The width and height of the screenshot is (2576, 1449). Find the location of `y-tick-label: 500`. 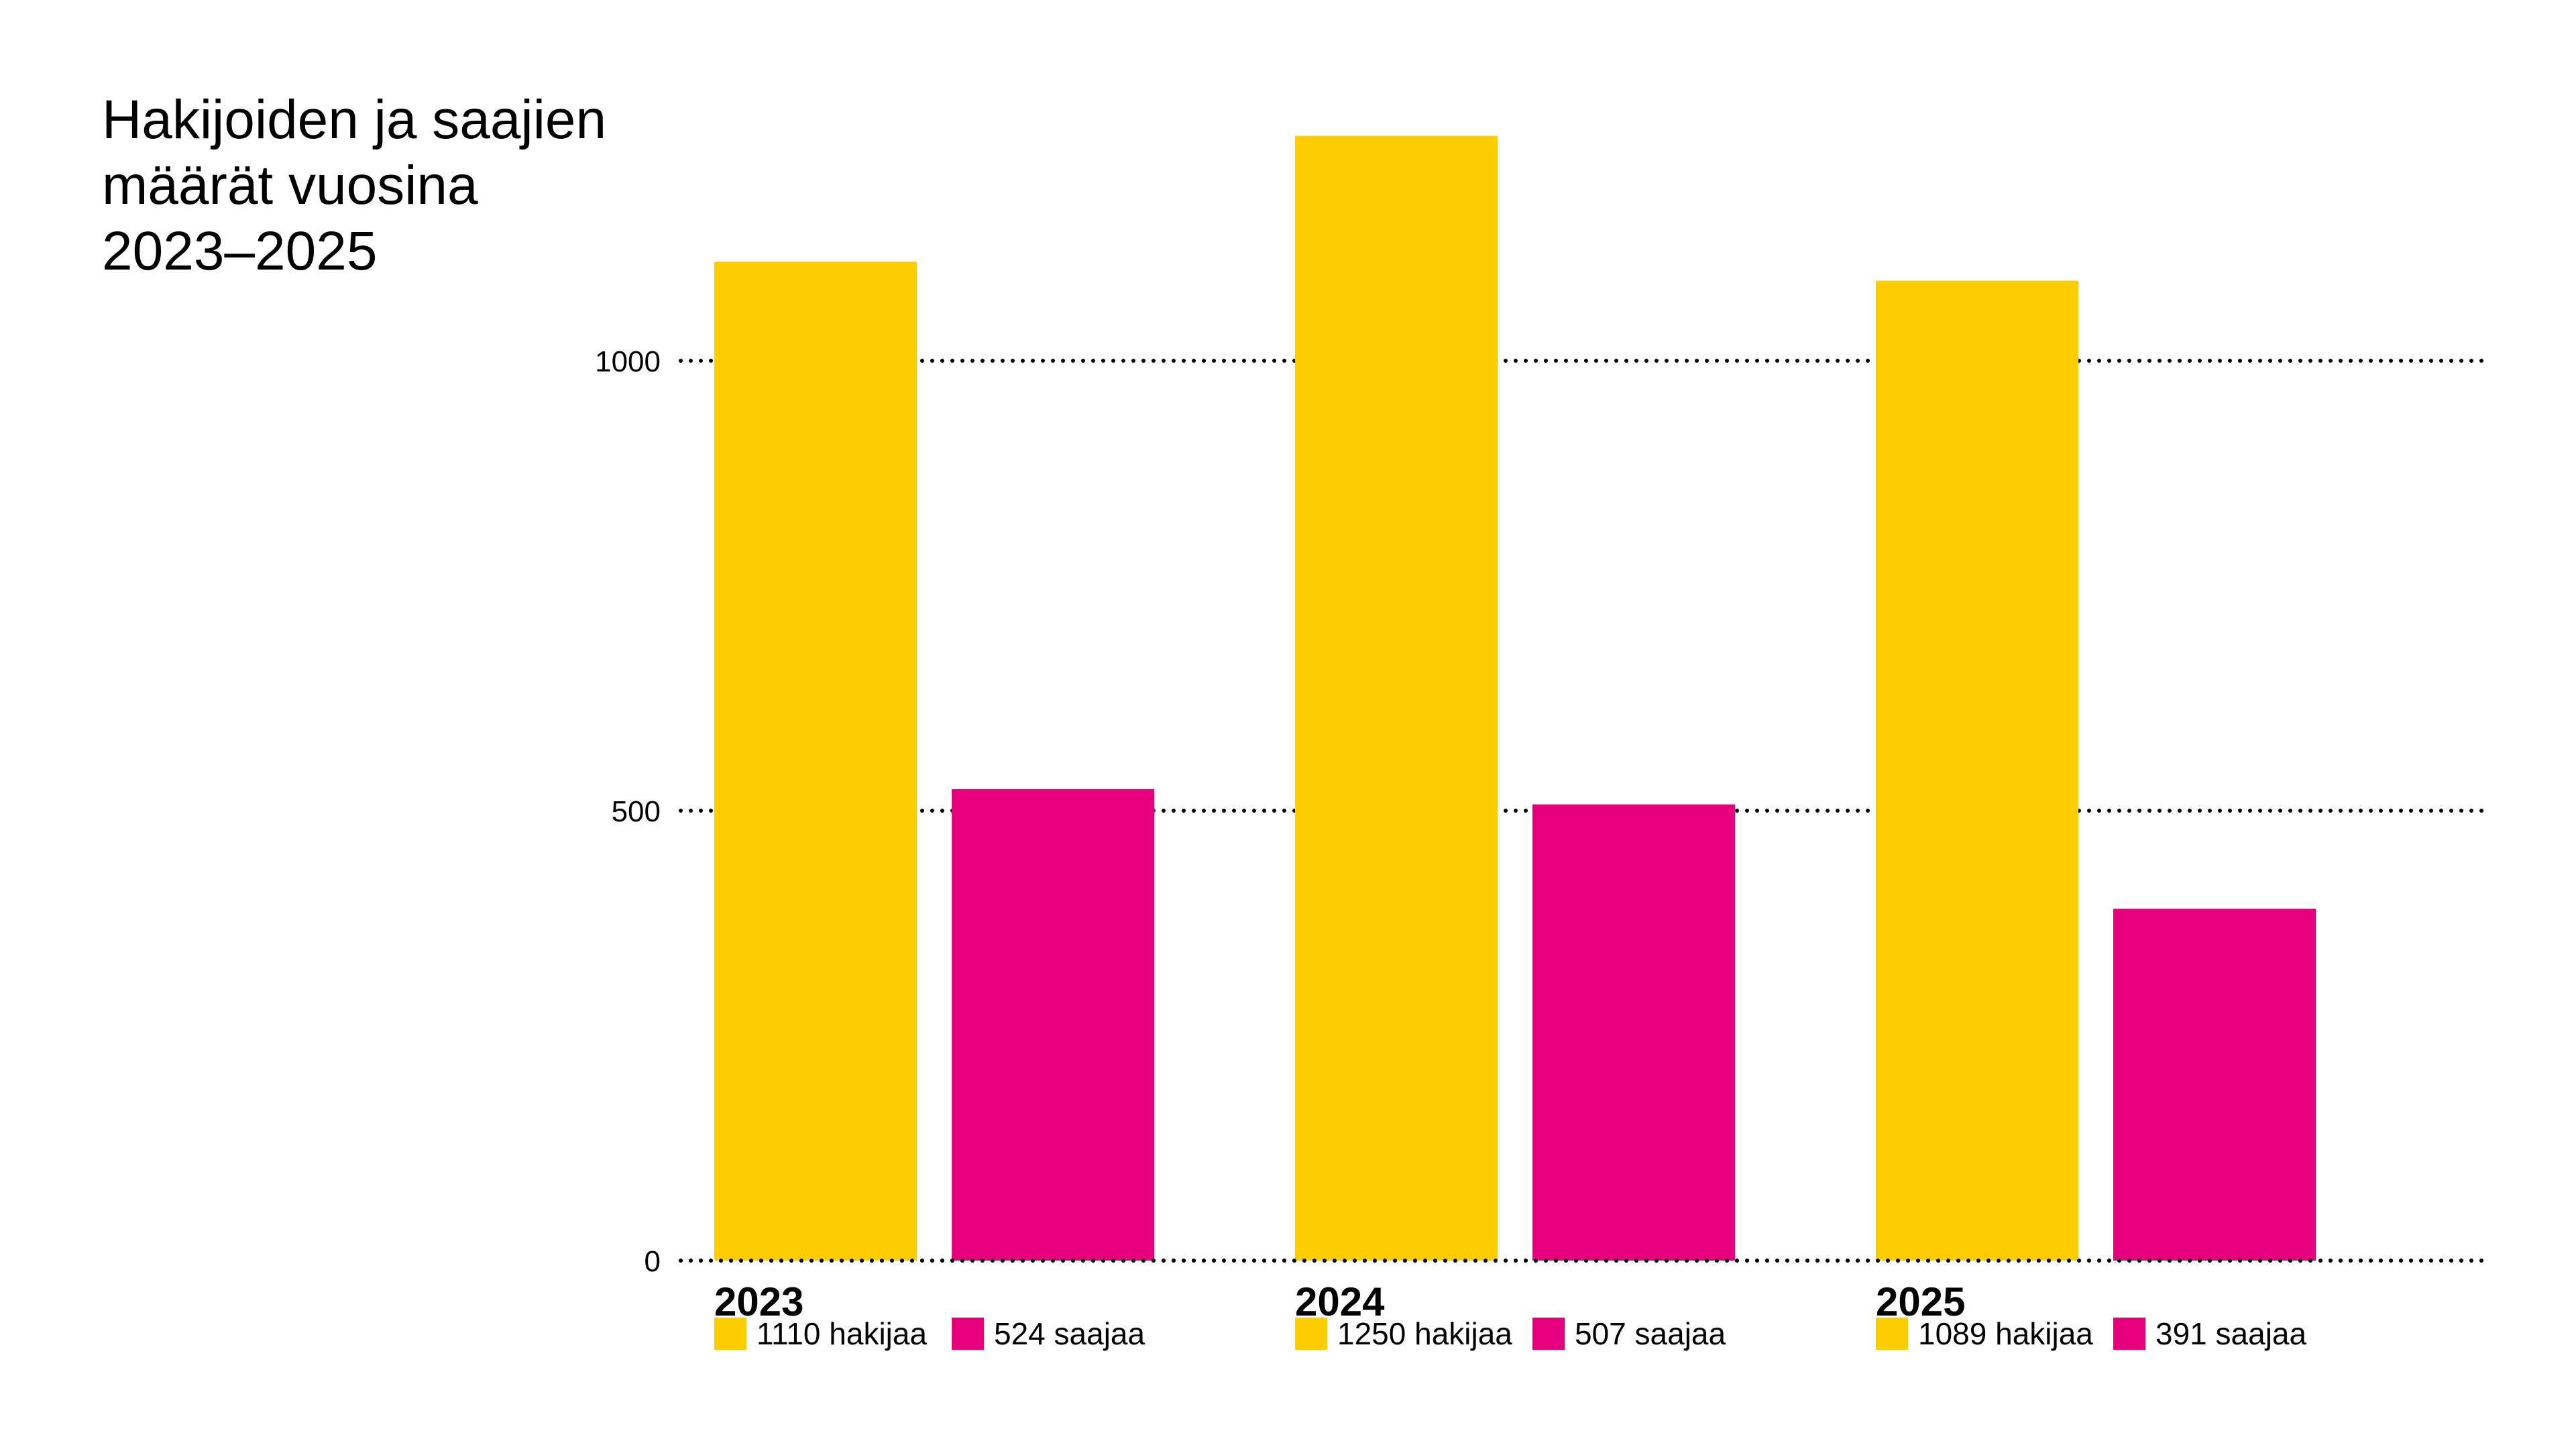

y-tick-label: 500 is located at coordinates (636, 812).